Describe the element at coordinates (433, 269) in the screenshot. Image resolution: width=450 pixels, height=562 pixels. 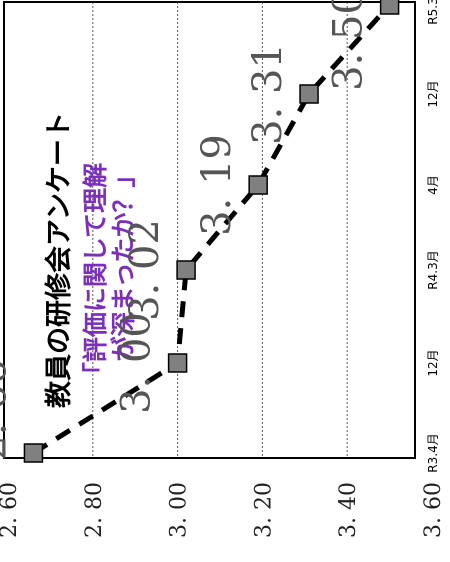
I see `x-tick-label: R4.3月` at that location.